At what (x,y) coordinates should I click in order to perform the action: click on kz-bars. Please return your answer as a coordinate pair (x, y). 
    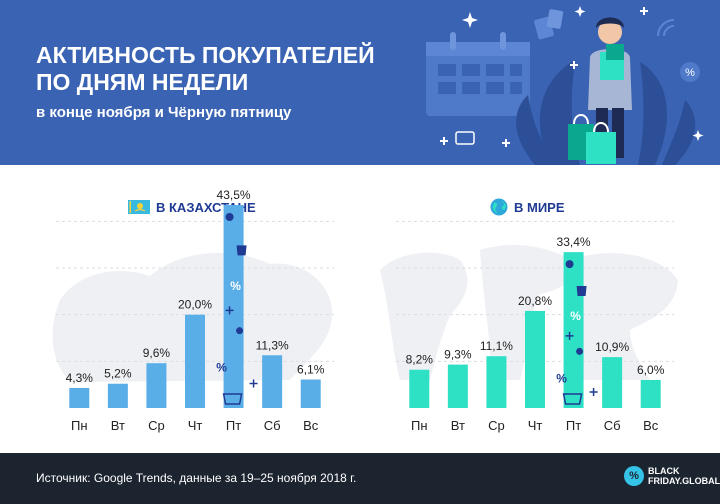
    Looking at the image, I should click on (195, 306).